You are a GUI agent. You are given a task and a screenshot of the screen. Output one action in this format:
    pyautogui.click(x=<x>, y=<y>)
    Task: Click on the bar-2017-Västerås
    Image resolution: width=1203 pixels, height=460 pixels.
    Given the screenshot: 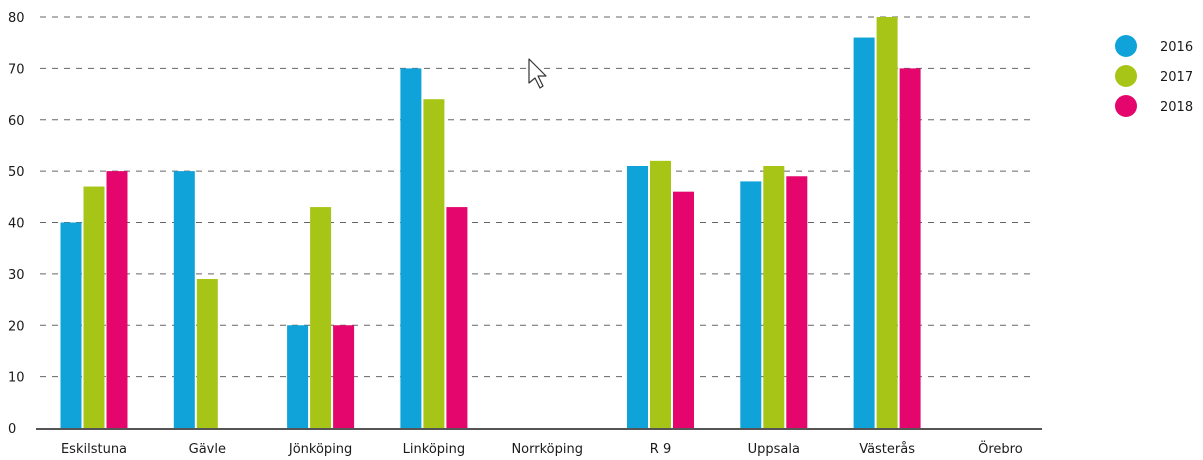 What is the action you would take?
    pyautogui.click(x=887, y=222)
    